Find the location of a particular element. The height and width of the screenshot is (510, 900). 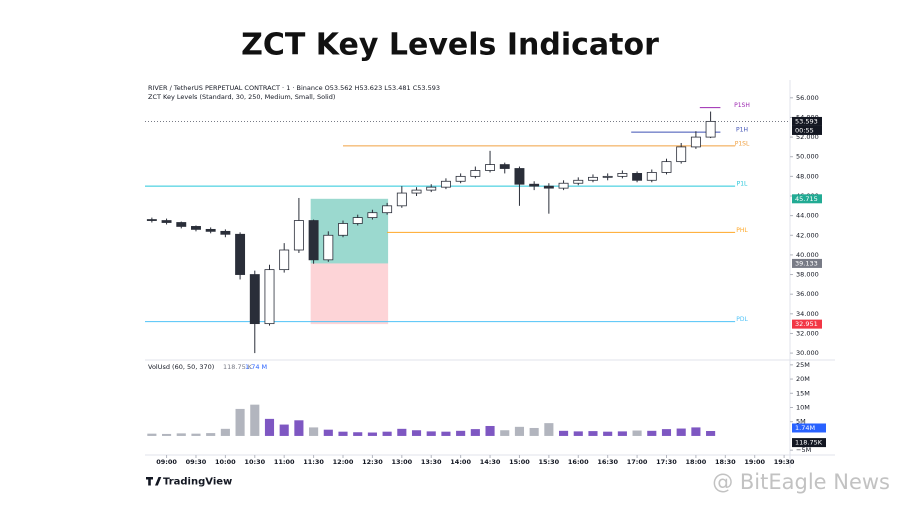

x-tick-label: 12:00 is located at coordinates (343, 462).